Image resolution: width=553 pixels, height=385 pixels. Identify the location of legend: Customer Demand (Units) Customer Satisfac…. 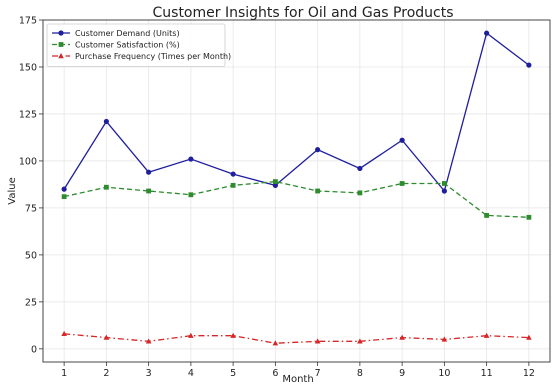
(139, 45).